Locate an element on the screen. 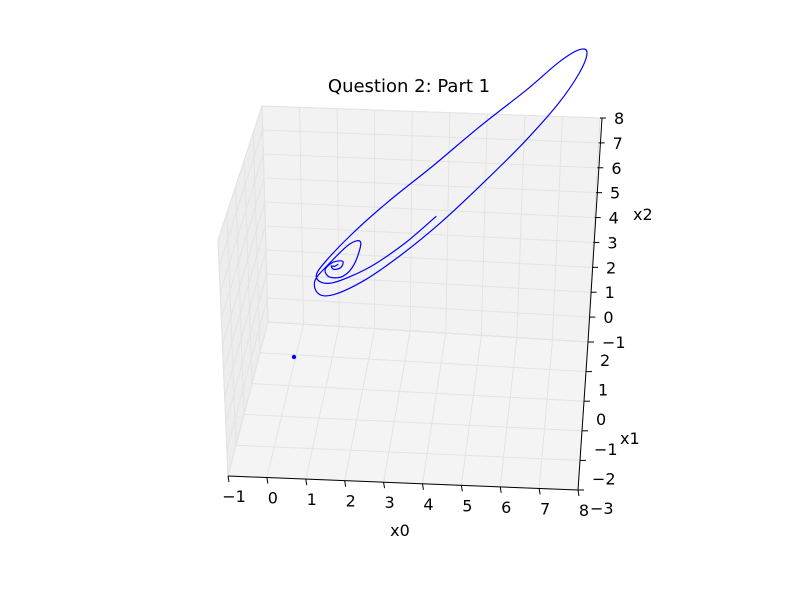  x-tick-label: −1 is located at coordinates (234, 496).